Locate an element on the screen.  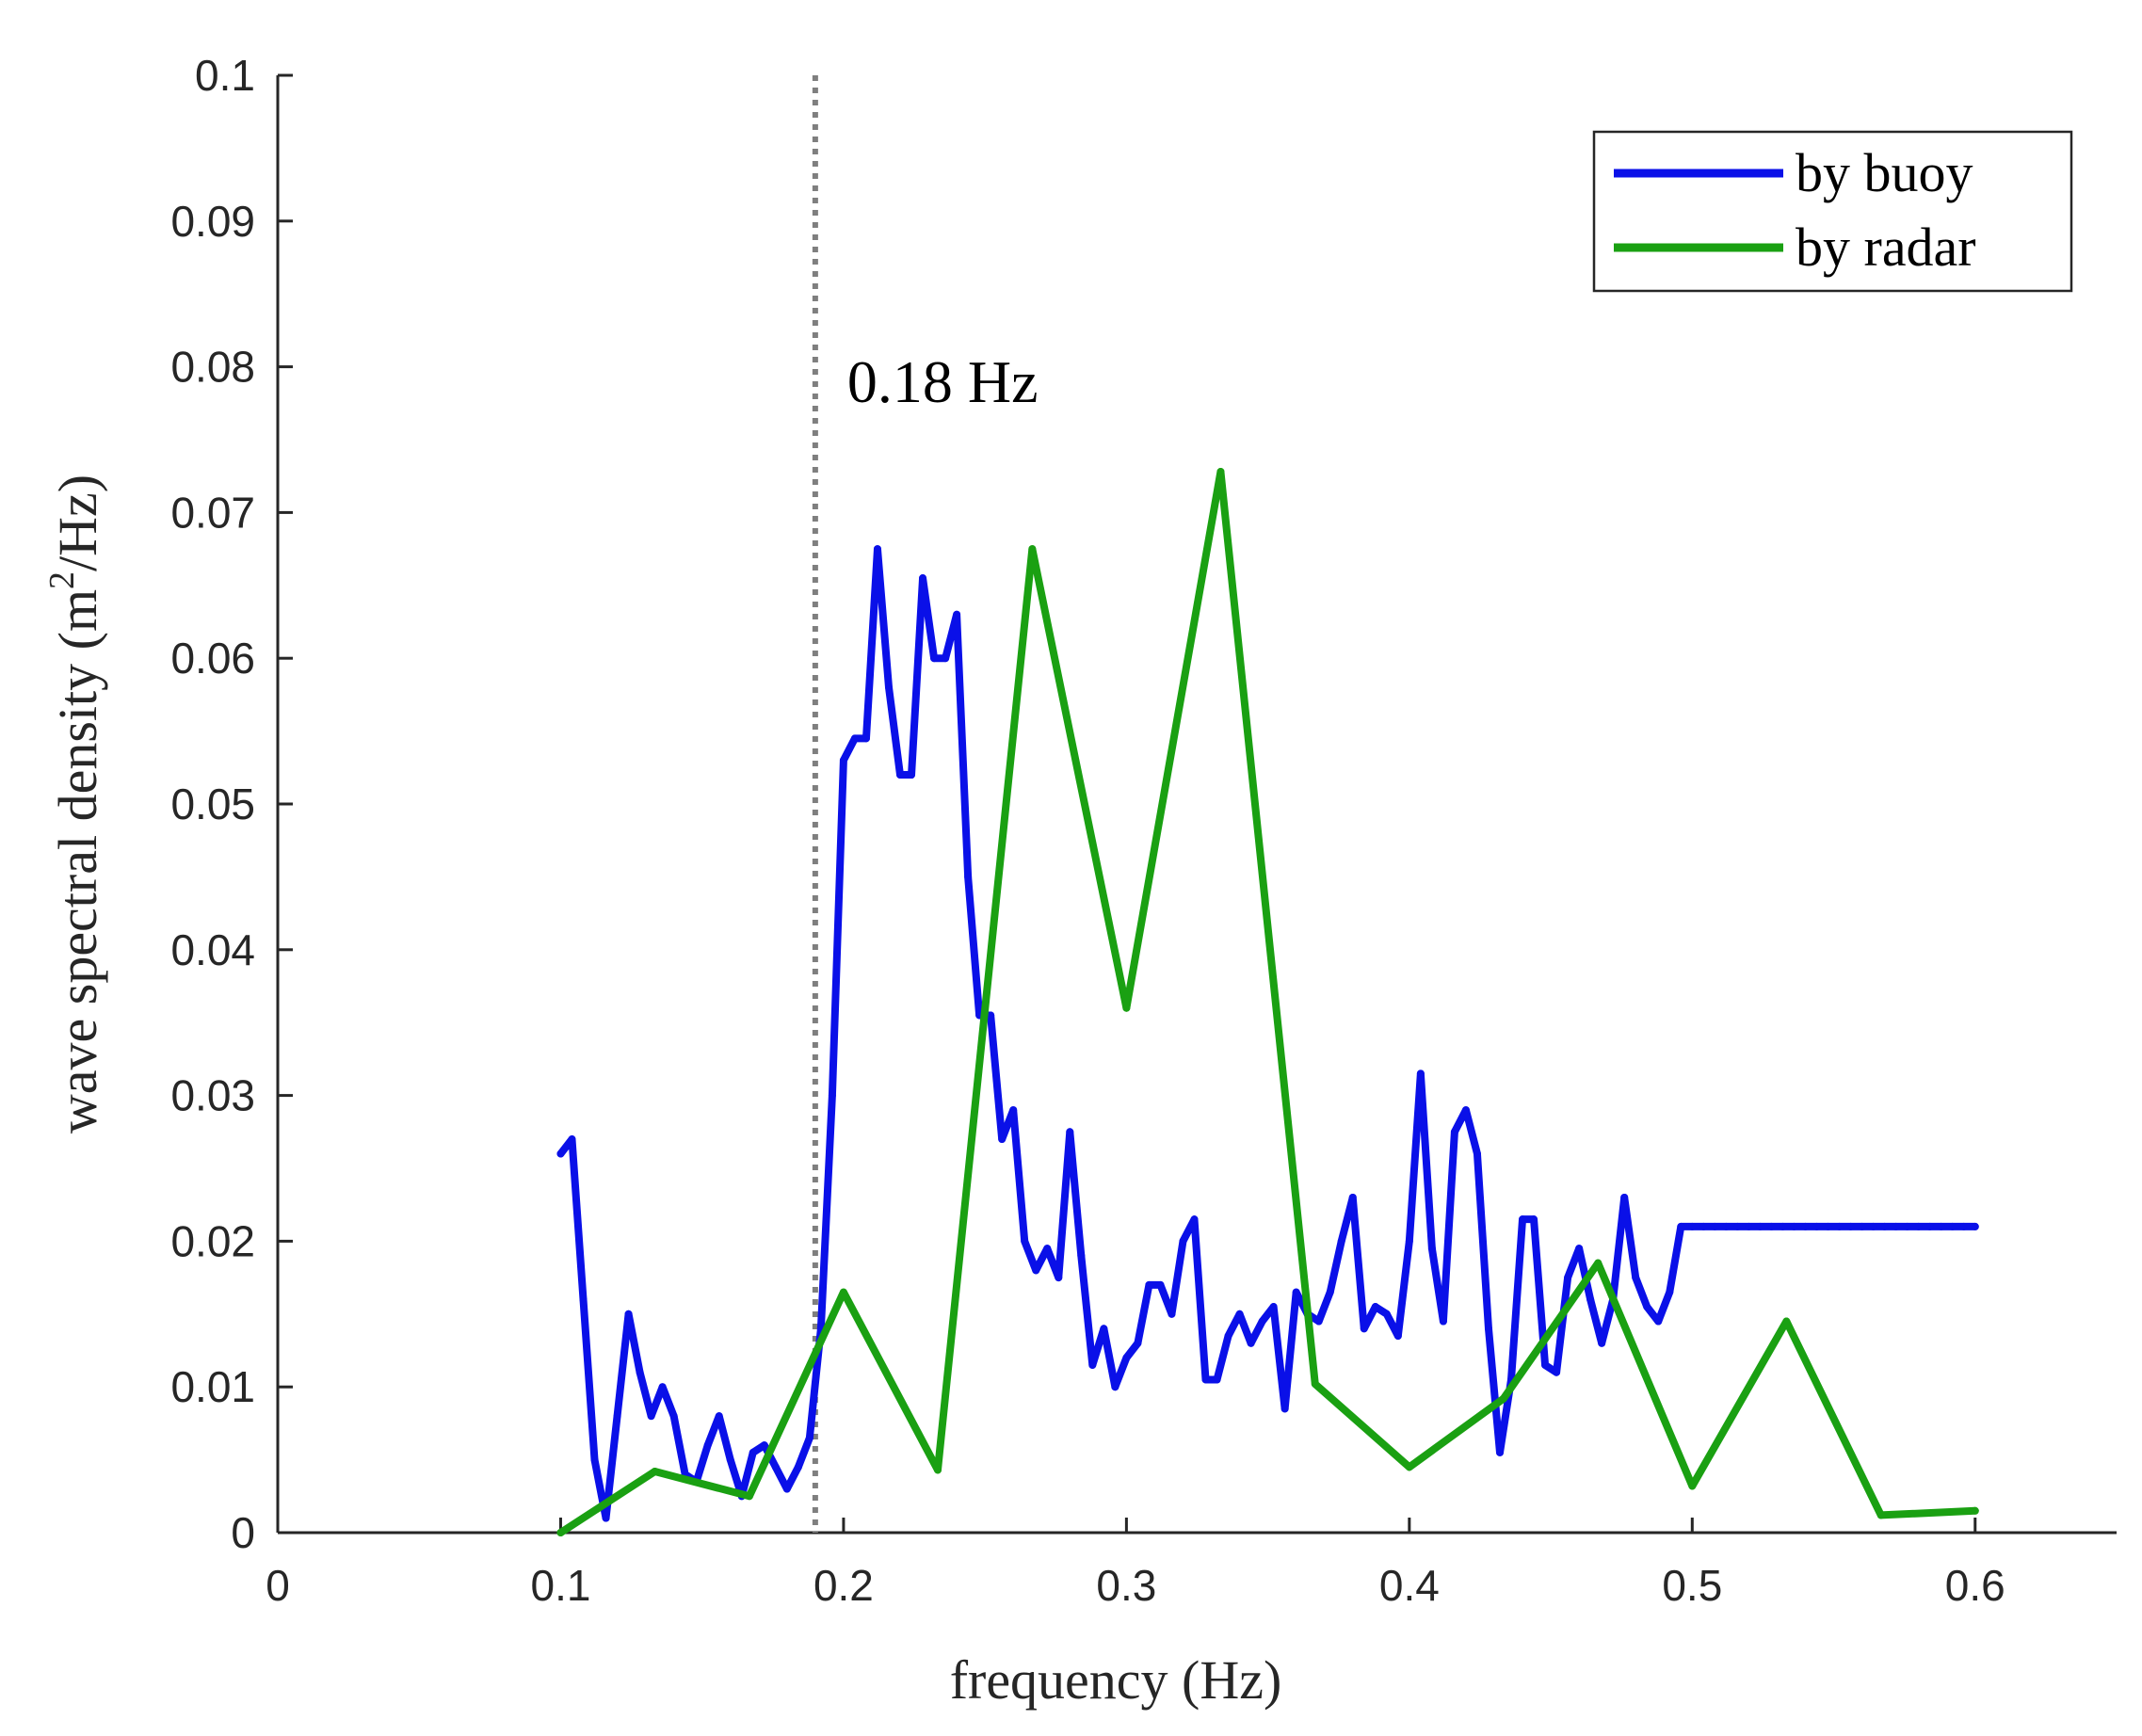
y-tick-label: 0.04 is located at coordinates (212, 950).